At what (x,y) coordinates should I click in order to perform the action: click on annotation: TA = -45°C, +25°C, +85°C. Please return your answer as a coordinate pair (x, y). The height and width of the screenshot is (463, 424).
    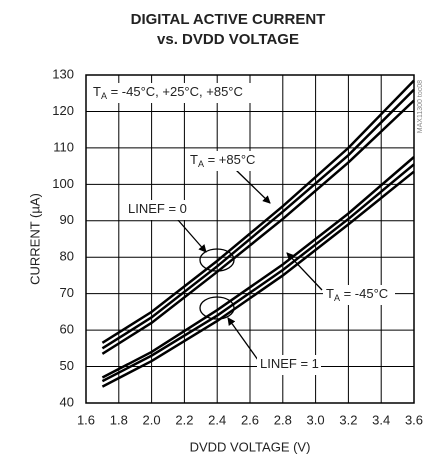
    Looking at the image, I should click on (168, 92).